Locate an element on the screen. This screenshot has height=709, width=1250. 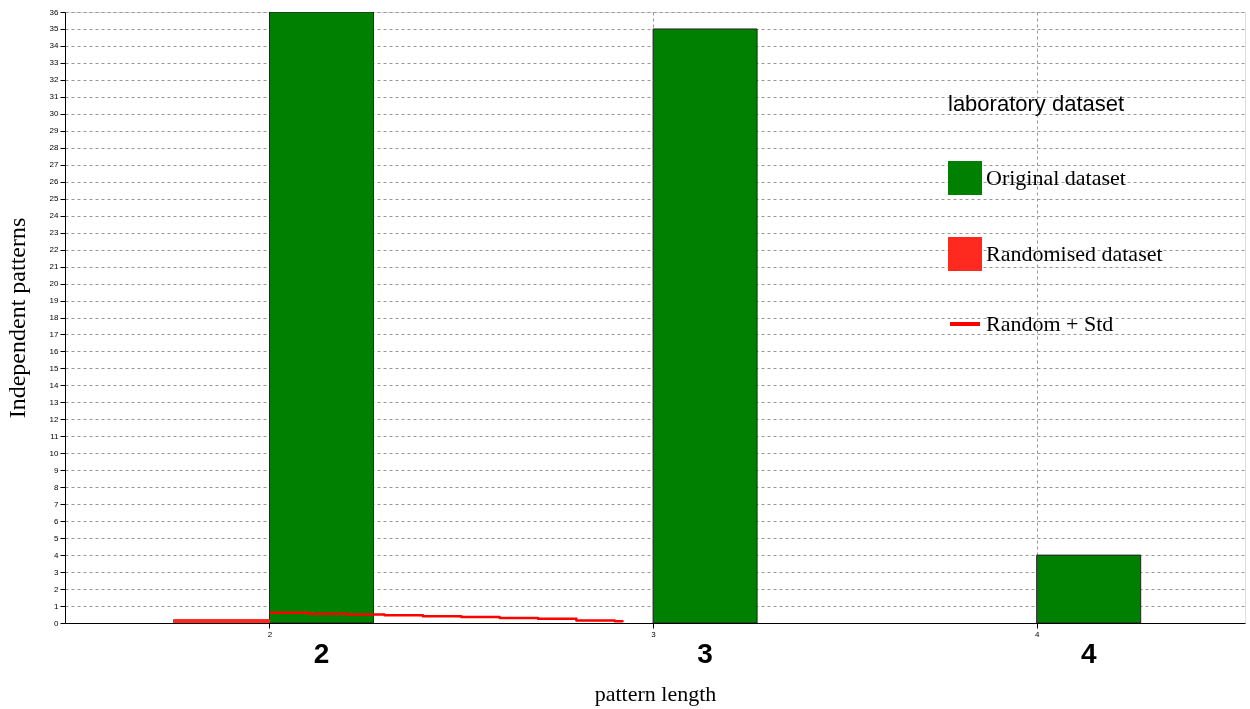
y-axis-title: Independent patterns is located at coordinates (16, 318).